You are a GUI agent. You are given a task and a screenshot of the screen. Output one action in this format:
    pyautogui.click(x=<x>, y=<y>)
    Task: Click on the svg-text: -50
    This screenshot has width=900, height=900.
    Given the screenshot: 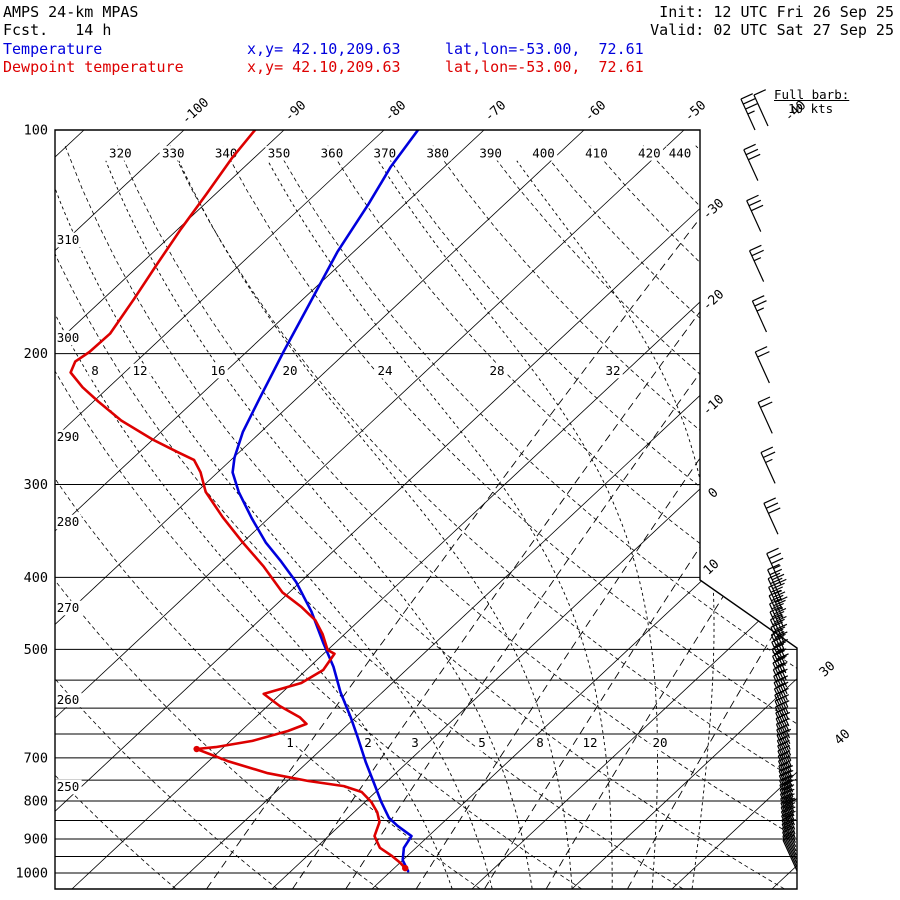 What is the action you would take?
    pyautogui.click(x=695, y=111)
    